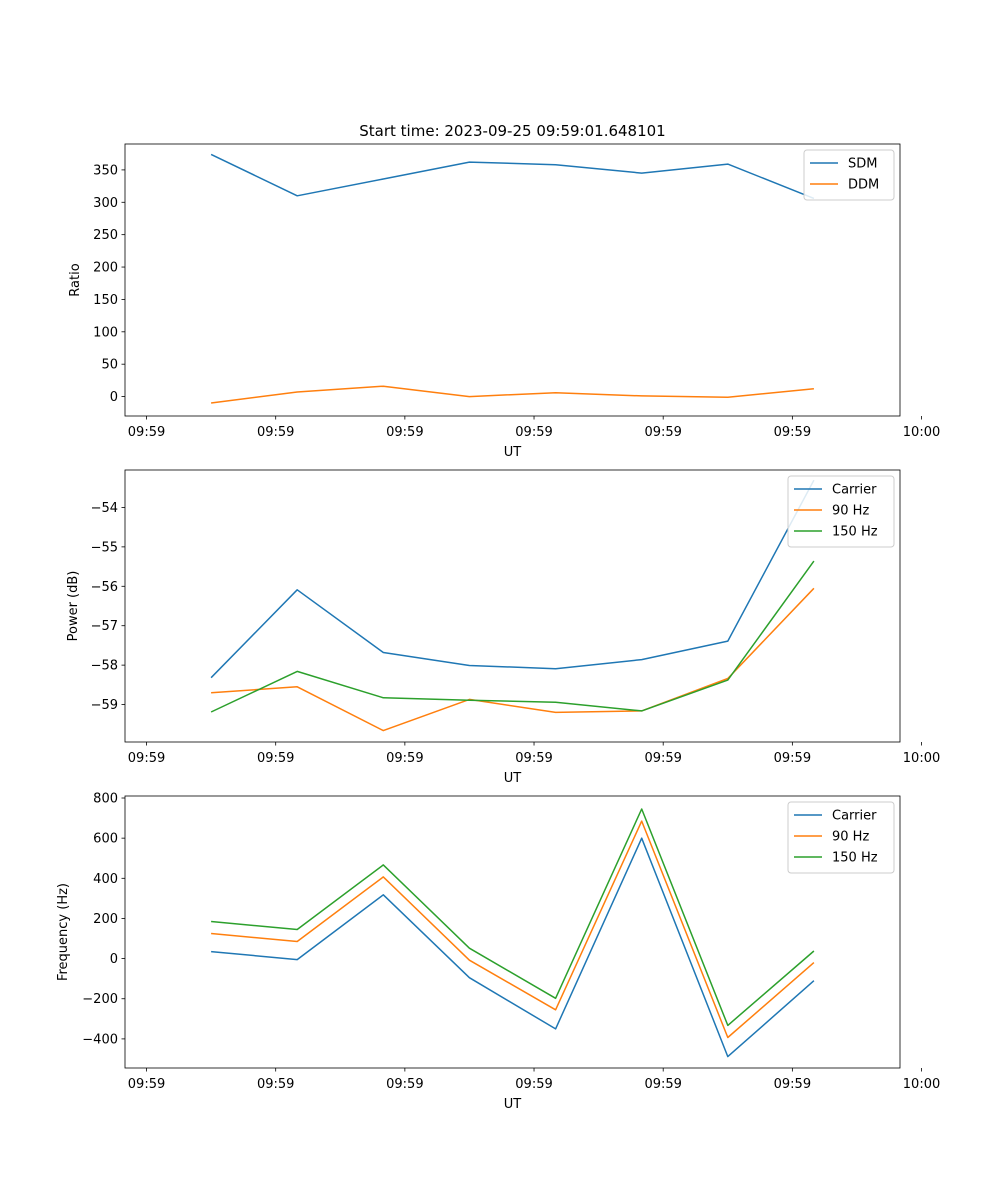 This screenshot has width=1000, height=1200. Describe the element at coordinates (100, 1039) in the screenshot. I see `y-tick-label: −400` at that location.